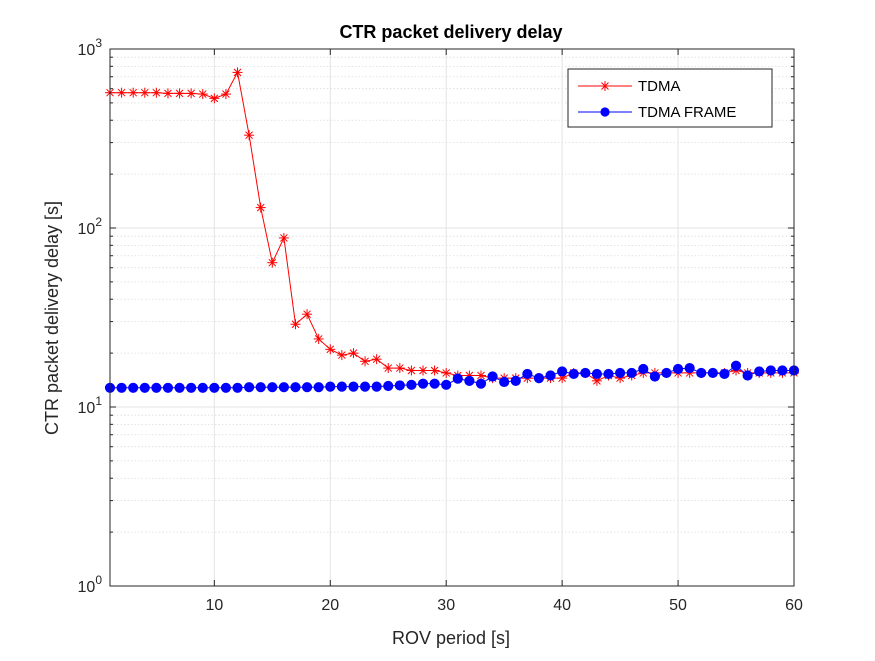 Image resolution: width=875 pixels, height=661 pixels. What do you see at coordinates (90, 226) in the screenshot?
I see `y-tick-label: 10²` at bounding box center [90, 226].